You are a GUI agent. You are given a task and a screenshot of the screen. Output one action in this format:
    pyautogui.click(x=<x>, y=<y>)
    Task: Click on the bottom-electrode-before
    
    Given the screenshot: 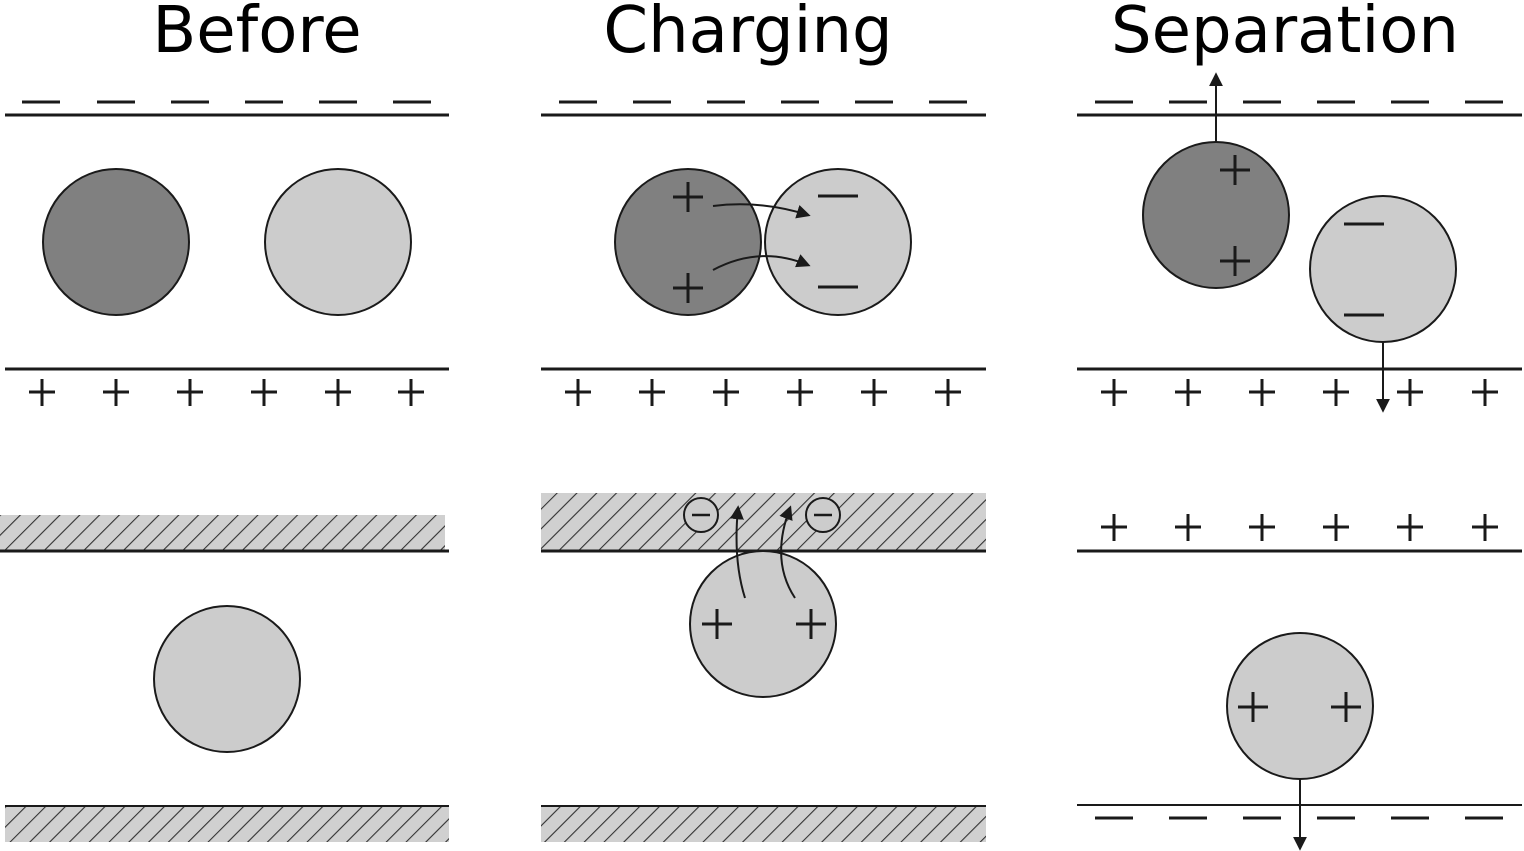 What is the action you would take?
    pyautogui.click(x=227, y=386)
    